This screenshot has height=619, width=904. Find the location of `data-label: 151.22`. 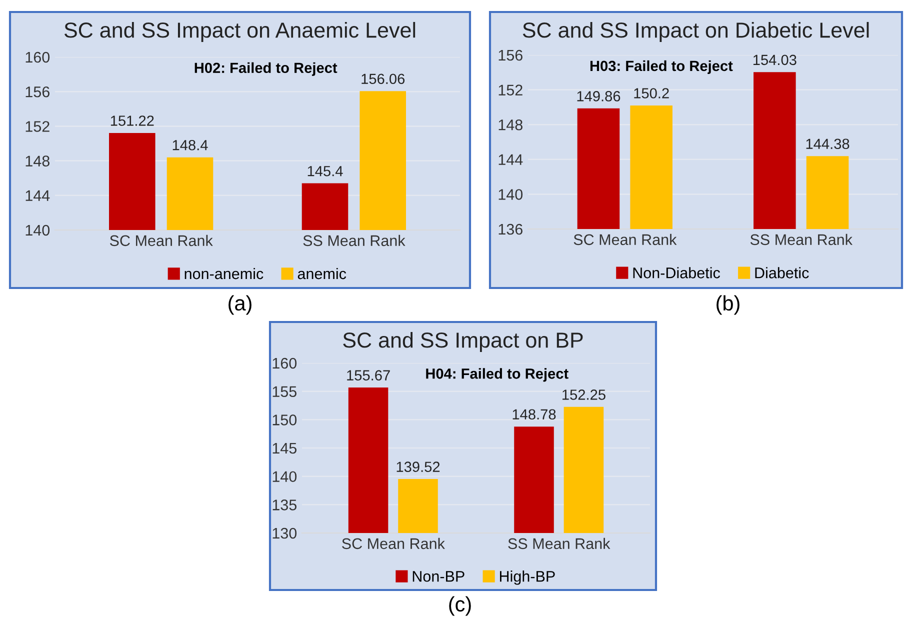

data-label: 151.22 is located at coordinates (132, 121).